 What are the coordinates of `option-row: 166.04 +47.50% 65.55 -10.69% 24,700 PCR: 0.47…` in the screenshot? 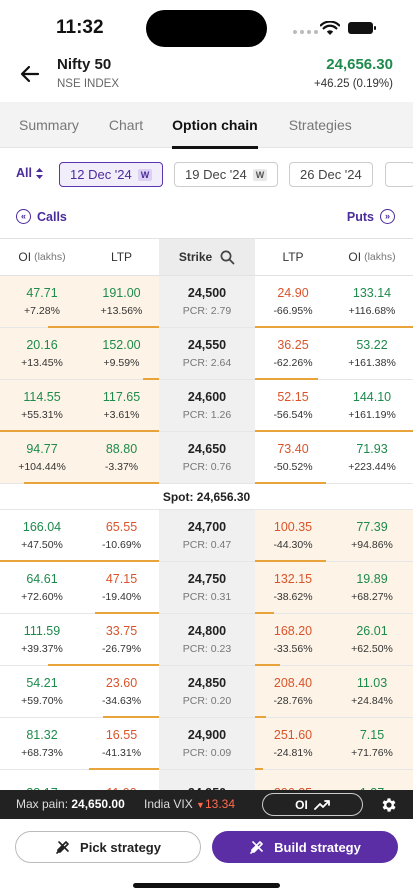 It's located at (206, 536).